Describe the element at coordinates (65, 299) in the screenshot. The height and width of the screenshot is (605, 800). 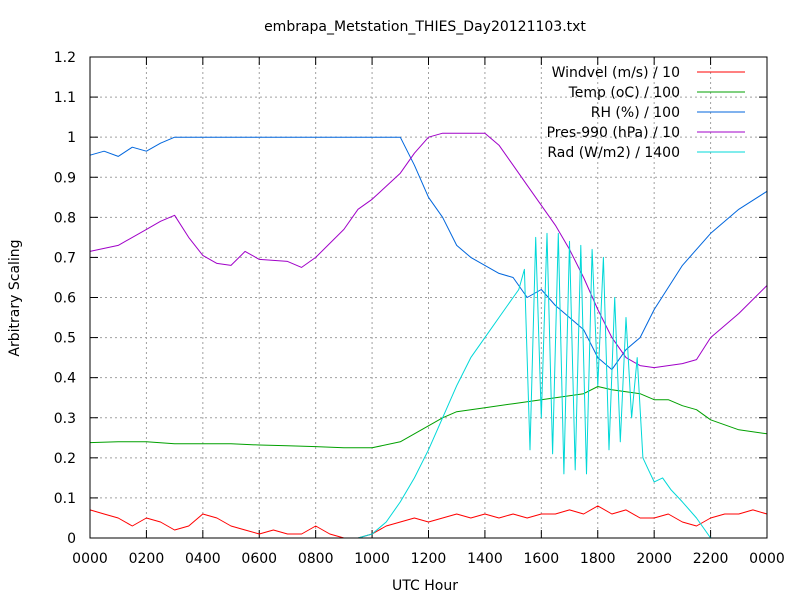
I see `y-tick-label: 0.6` at that location.